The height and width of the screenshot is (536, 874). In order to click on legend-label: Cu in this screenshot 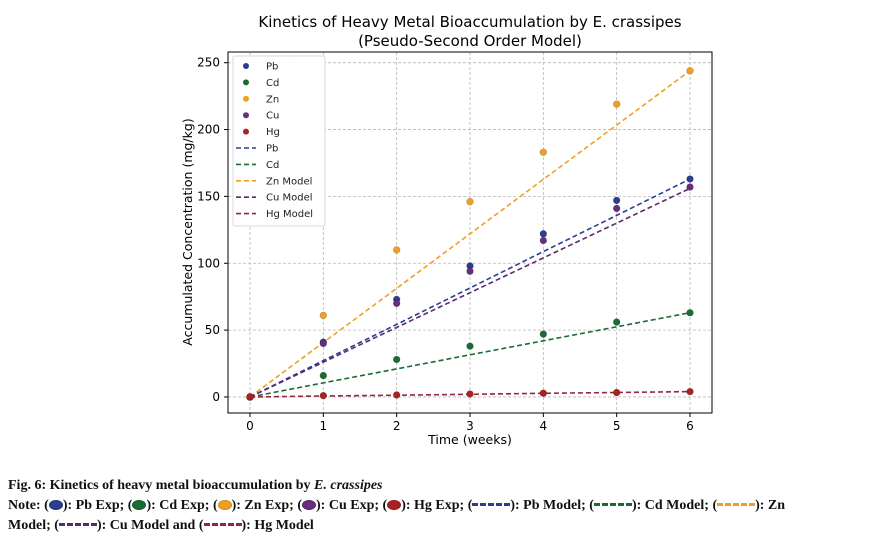, I will do `click(272, 116)`.